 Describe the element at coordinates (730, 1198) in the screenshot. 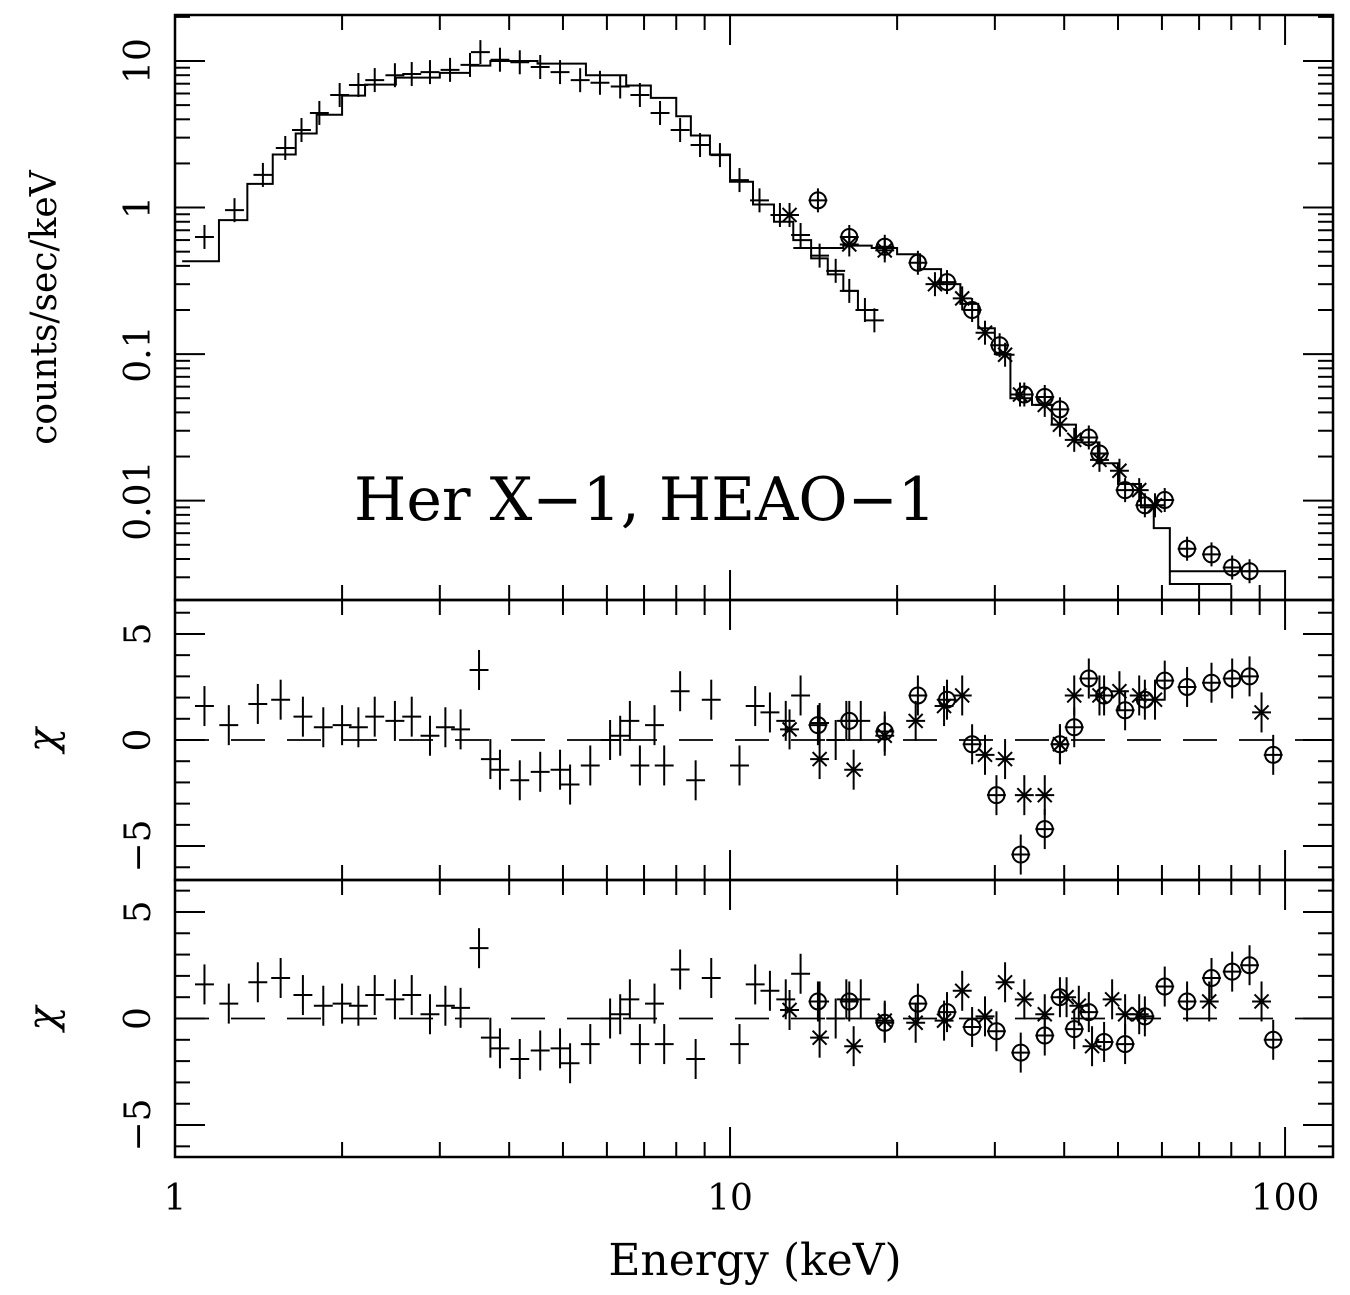

I see `x-tick-label: 10` at that location.